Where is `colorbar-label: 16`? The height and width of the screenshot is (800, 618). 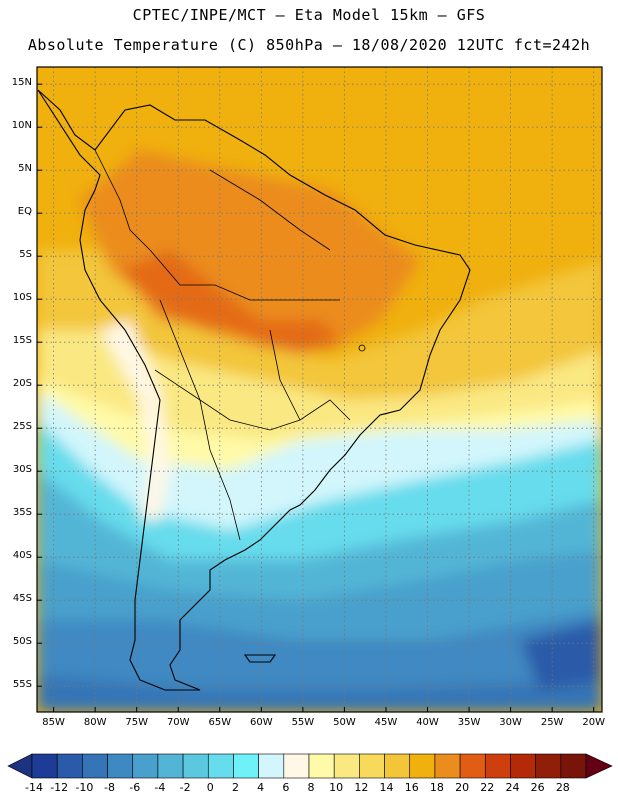
colorbar-label: 16 is located at coordinates (411, 787).